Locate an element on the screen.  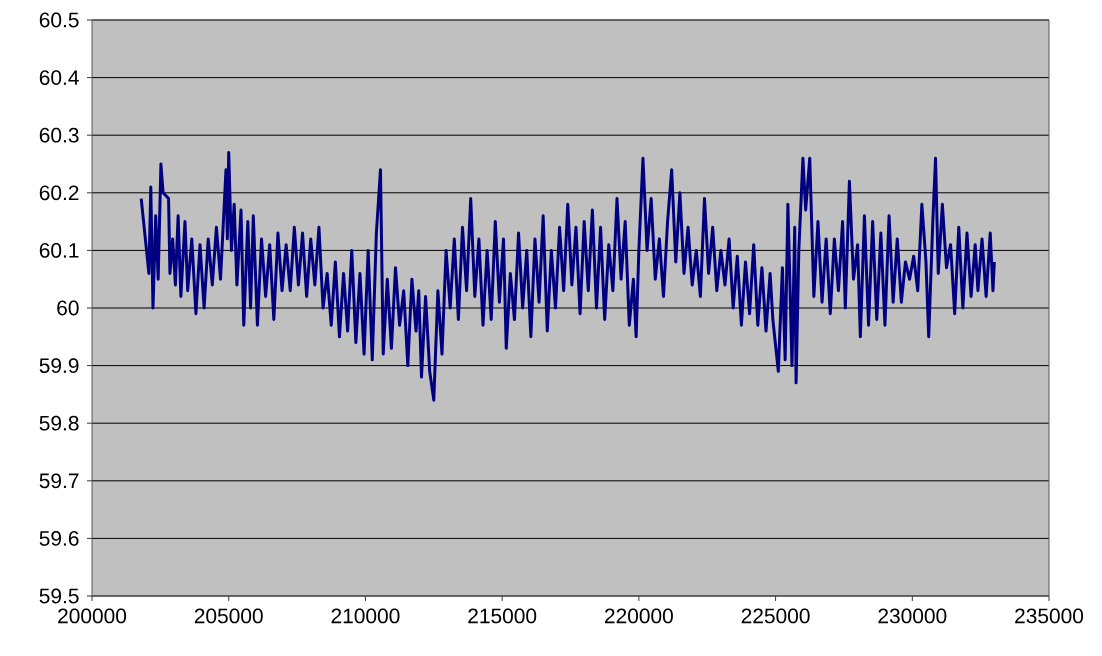
y-tick-label: 60.4 is located at coordinates (59, 77).